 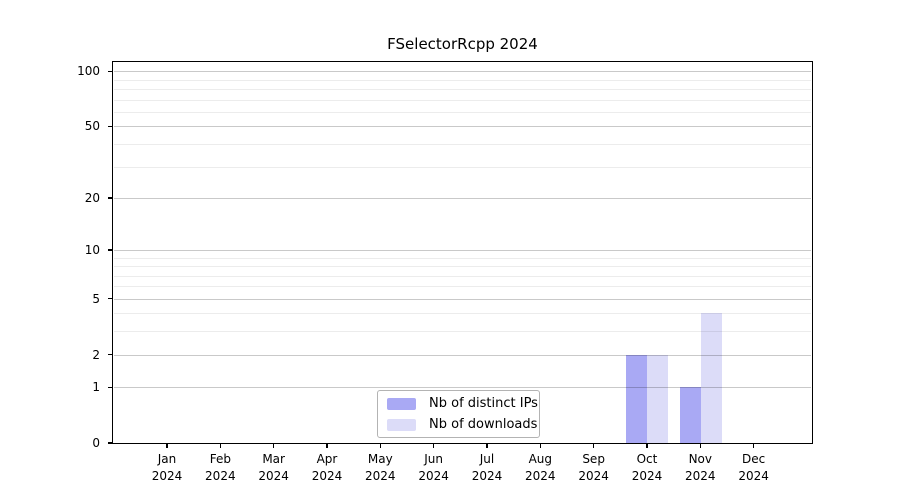 What do you see at coordinates (380, 445) in the screenshot?
I see `x-tick-may` at bounding box center [380, 445].